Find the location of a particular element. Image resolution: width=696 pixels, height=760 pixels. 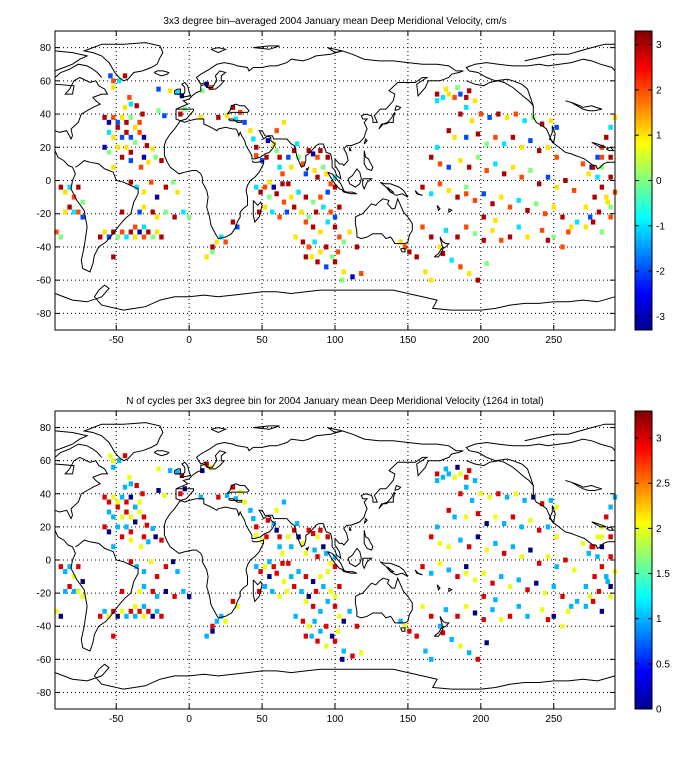

x-tick-label: 0 is located at coordinates (189, 340).